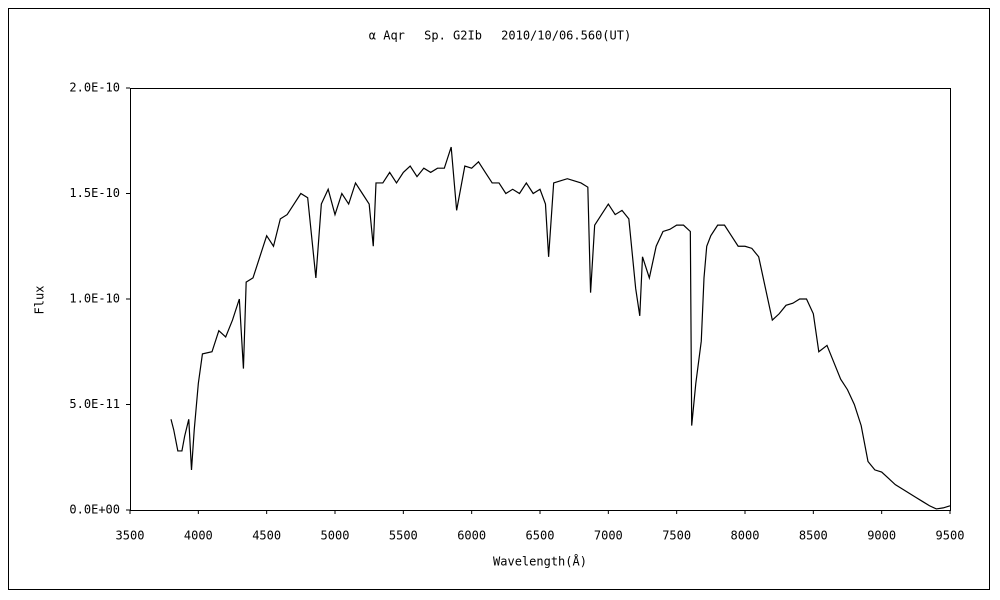 The width and height of the screenshot is (1000, 600). What do you see at coordinates (94, 193) in the screenshot?
I see `y-tick-label: 1.5E-10` at bounding box center [94, 193].